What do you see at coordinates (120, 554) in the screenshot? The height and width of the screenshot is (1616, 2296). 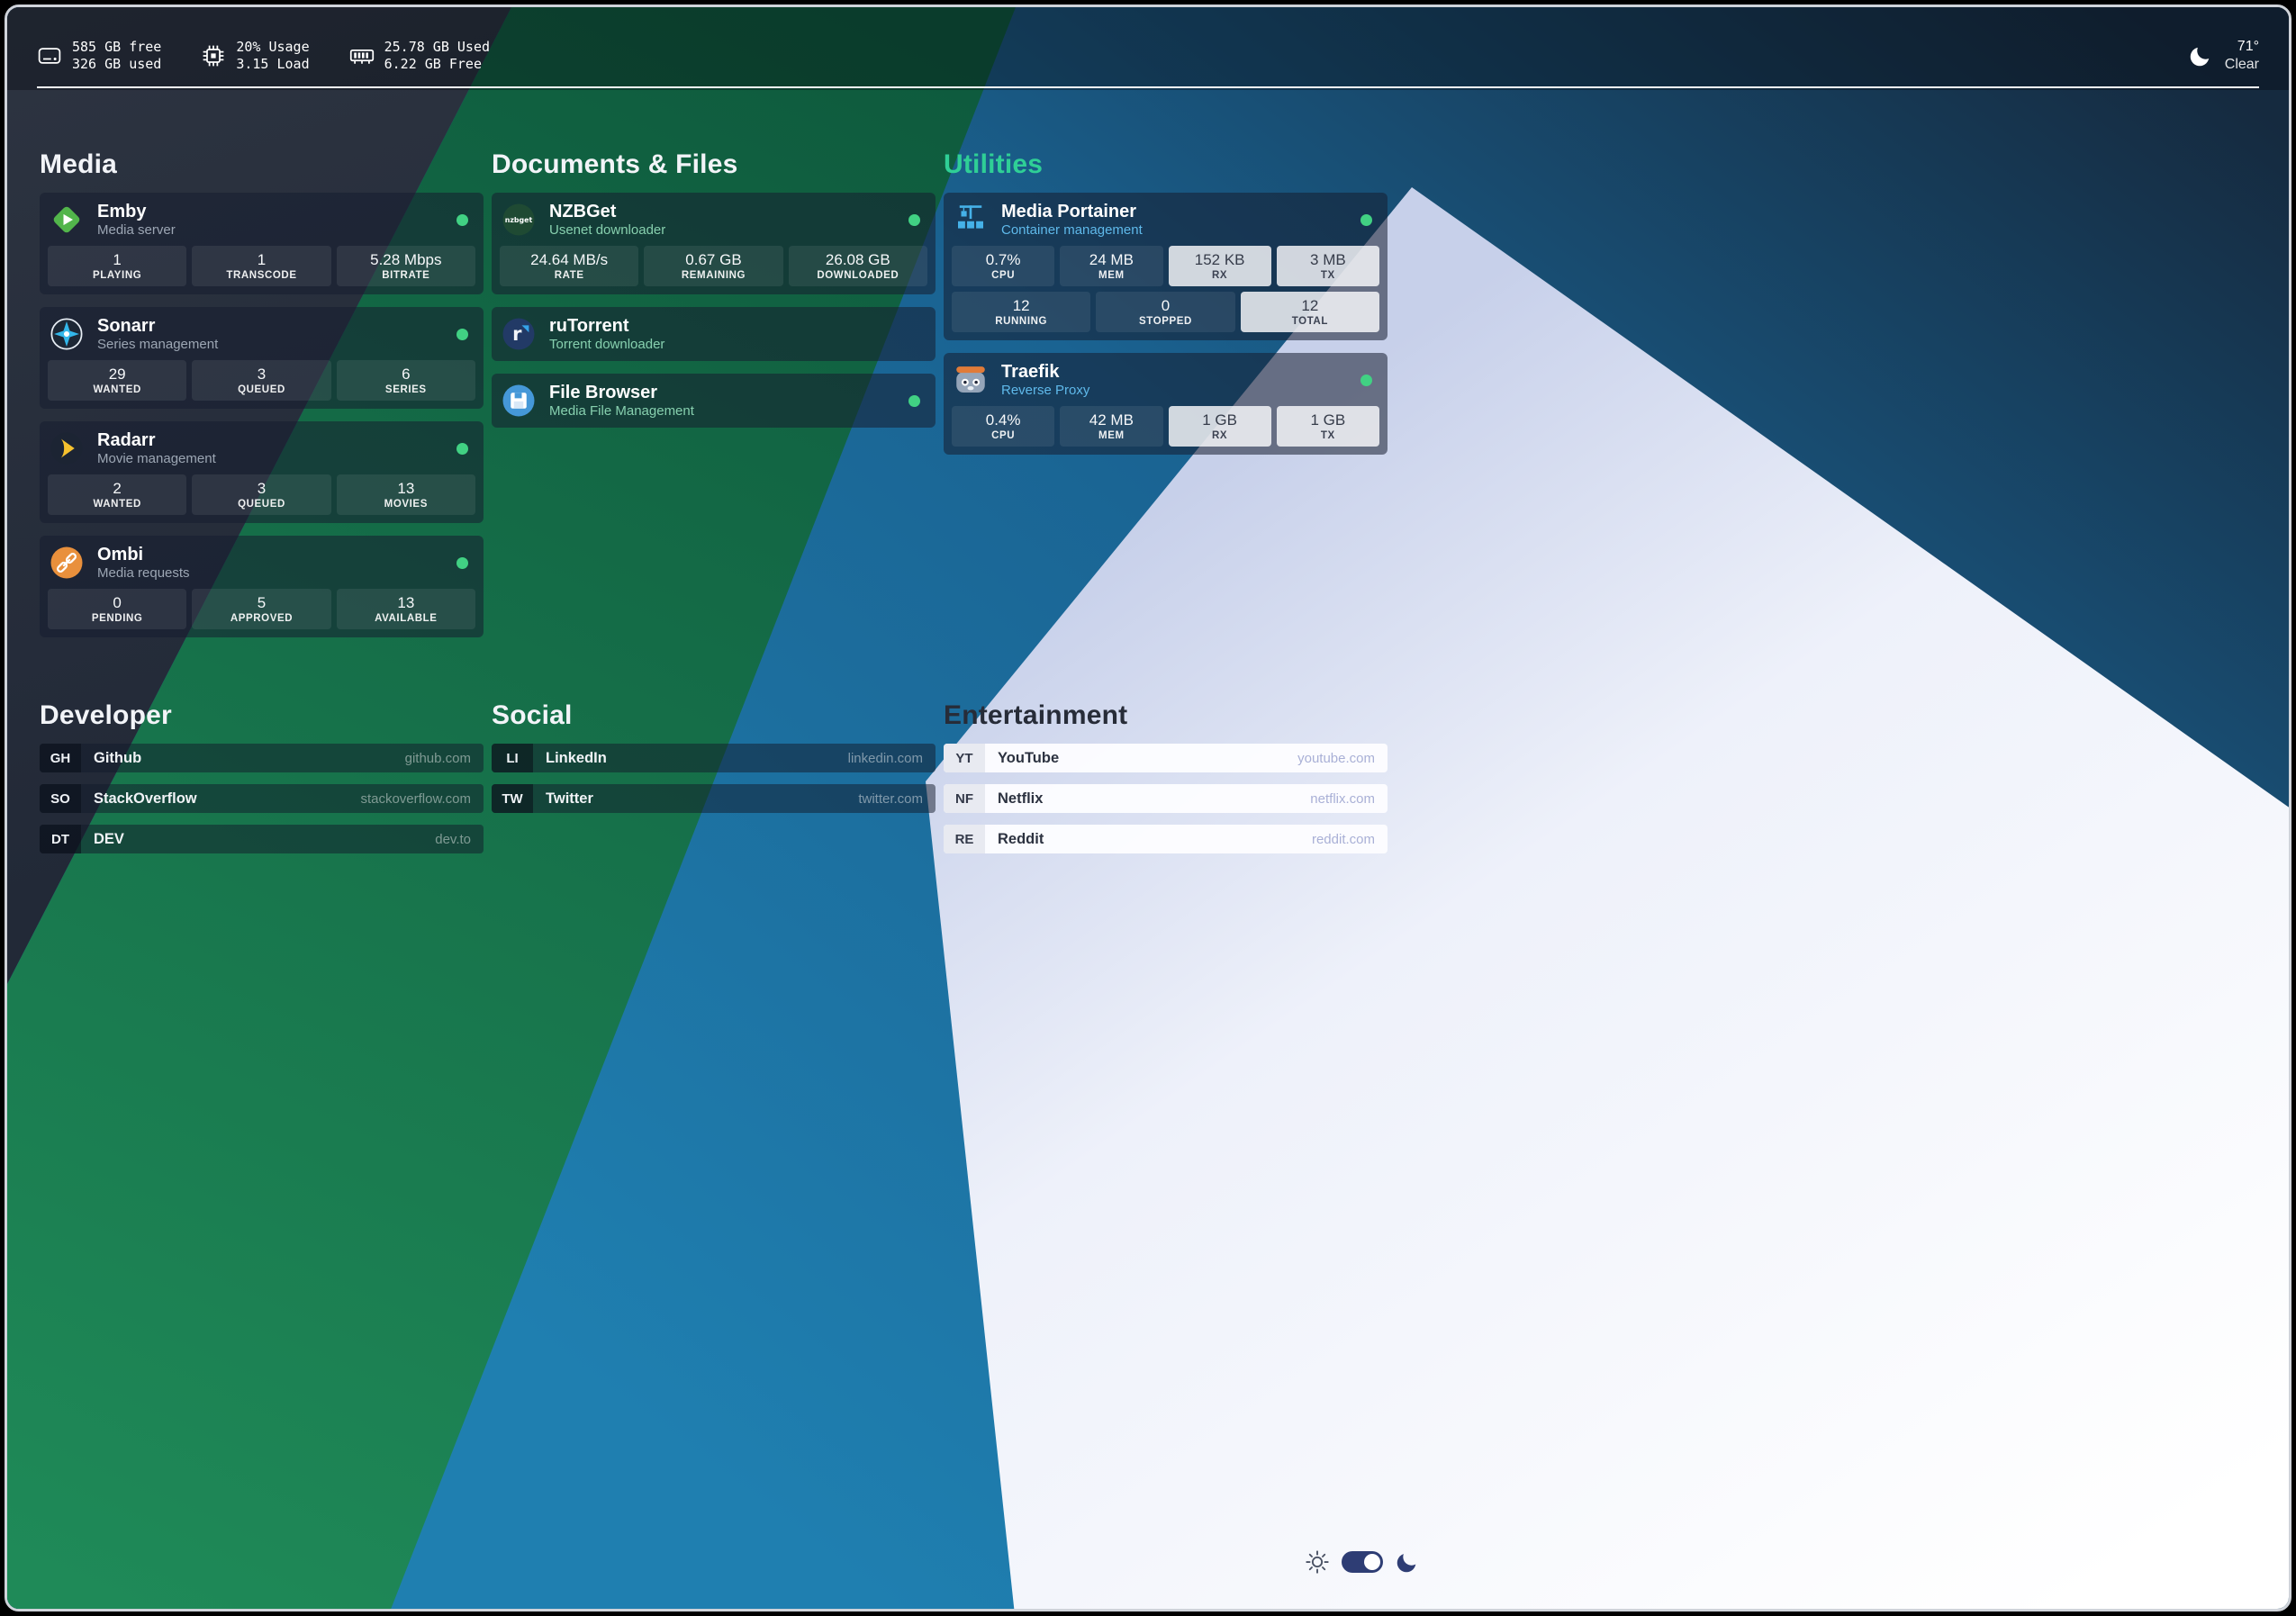 I see `service-name: Ombi` at bounding box center [120, 554].